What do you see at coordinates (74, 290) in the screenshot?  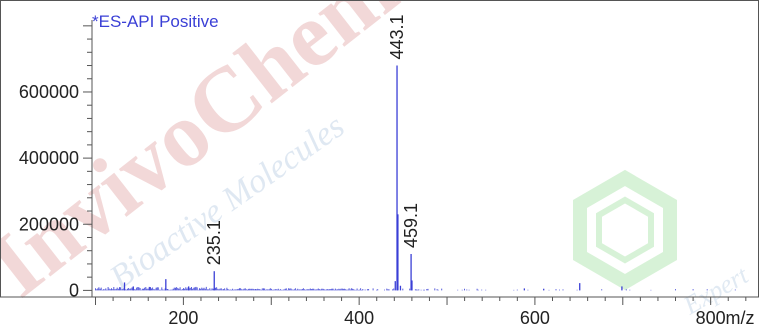 I see `y-tick-label: 0` at bounding box center [74, 290].